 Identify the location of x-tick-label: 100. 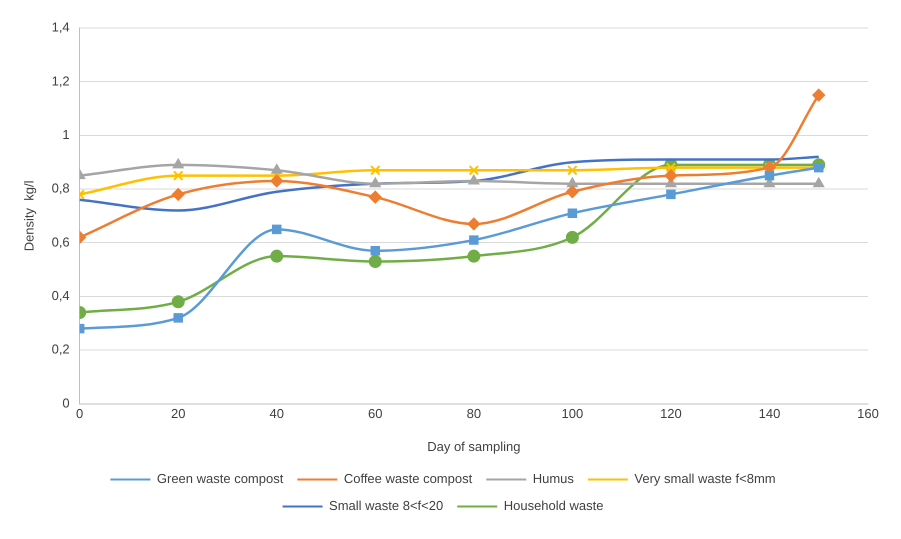
(573, 414).